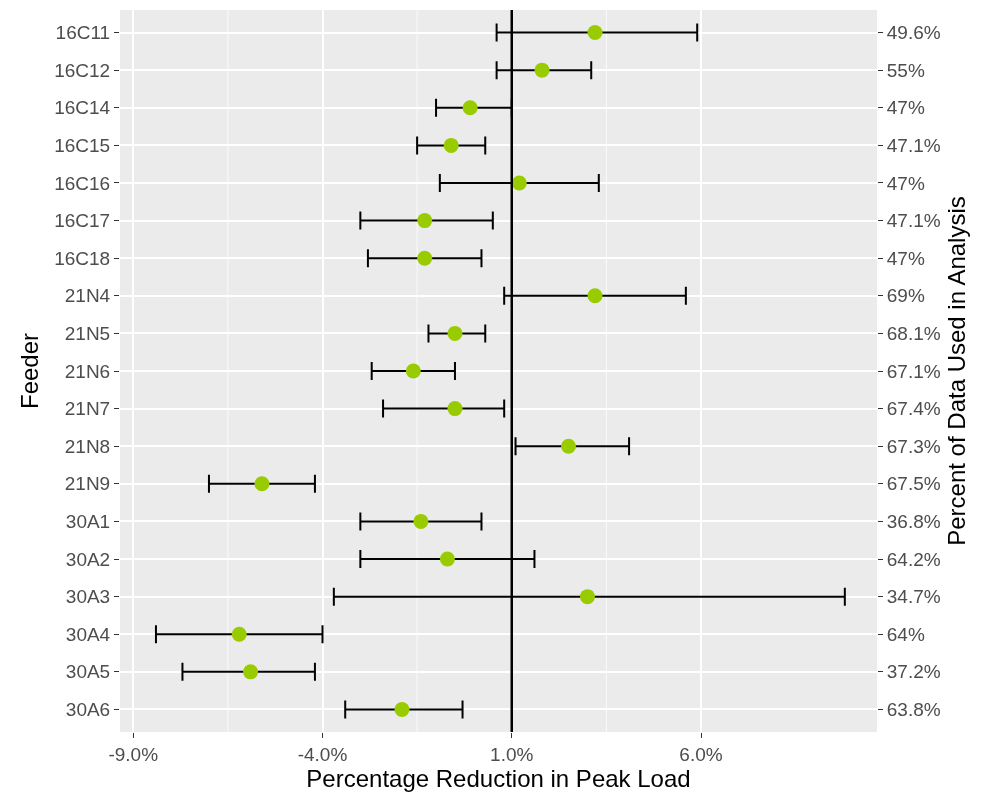 The height and width of the screenshot is (802, 1007). What do you see at coordinates (88, 710) in the screenshot?
I see `y-tick-label: 30A6` at bounding box center [88, 710].